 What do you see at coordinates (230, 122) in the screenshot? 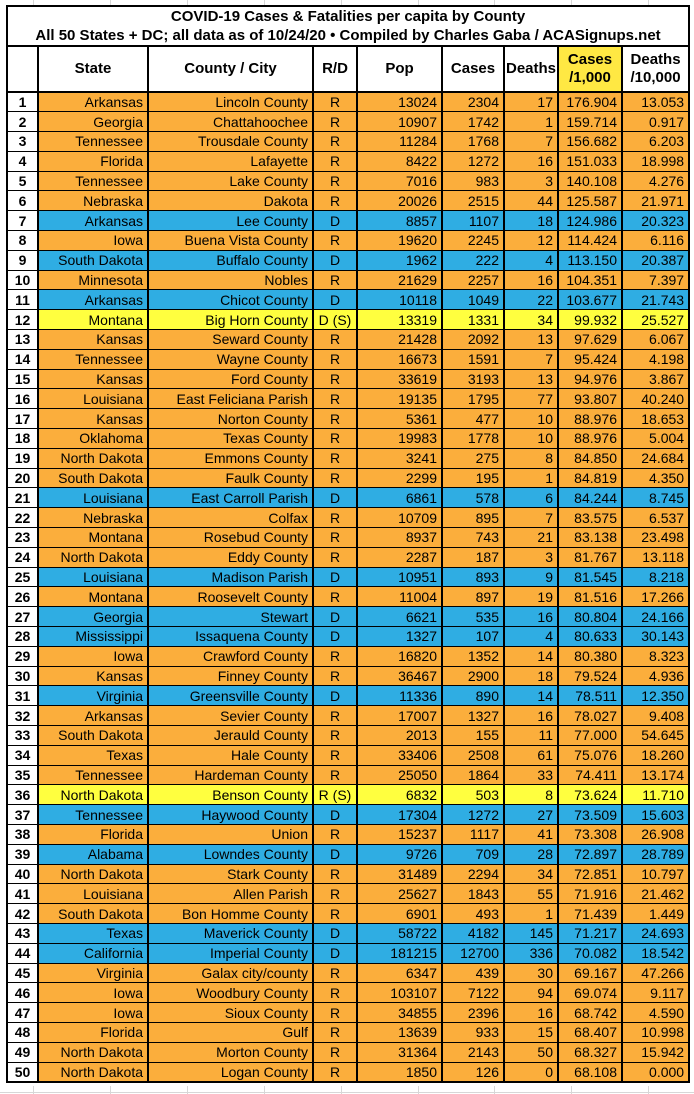
I see `county-cell: Chattahoochee` at bounding box center [230, 122].